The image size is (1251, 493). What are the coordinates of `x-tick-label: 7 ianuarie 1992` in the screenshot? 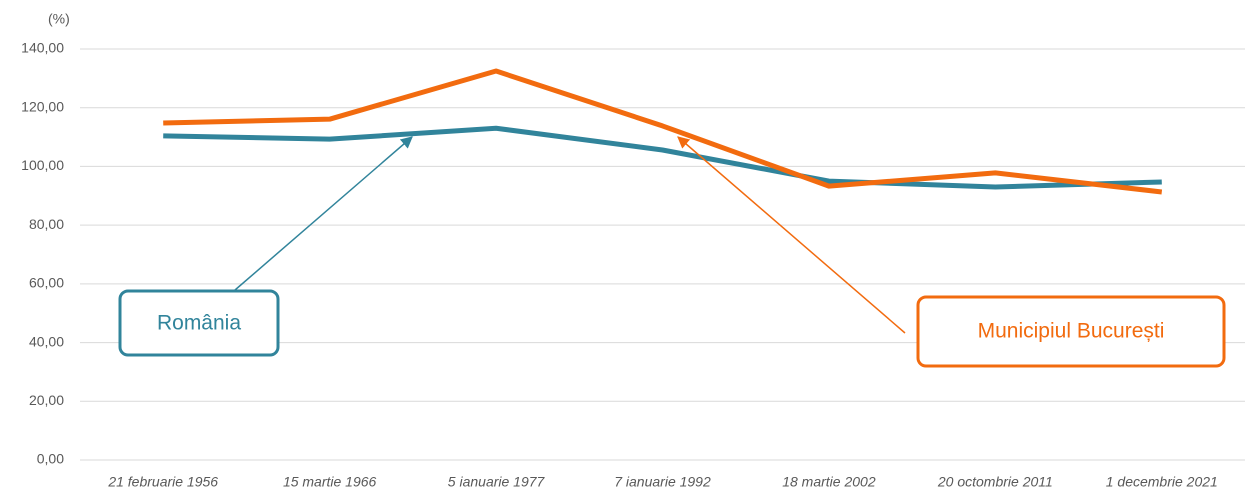 It's located at (662, 482).